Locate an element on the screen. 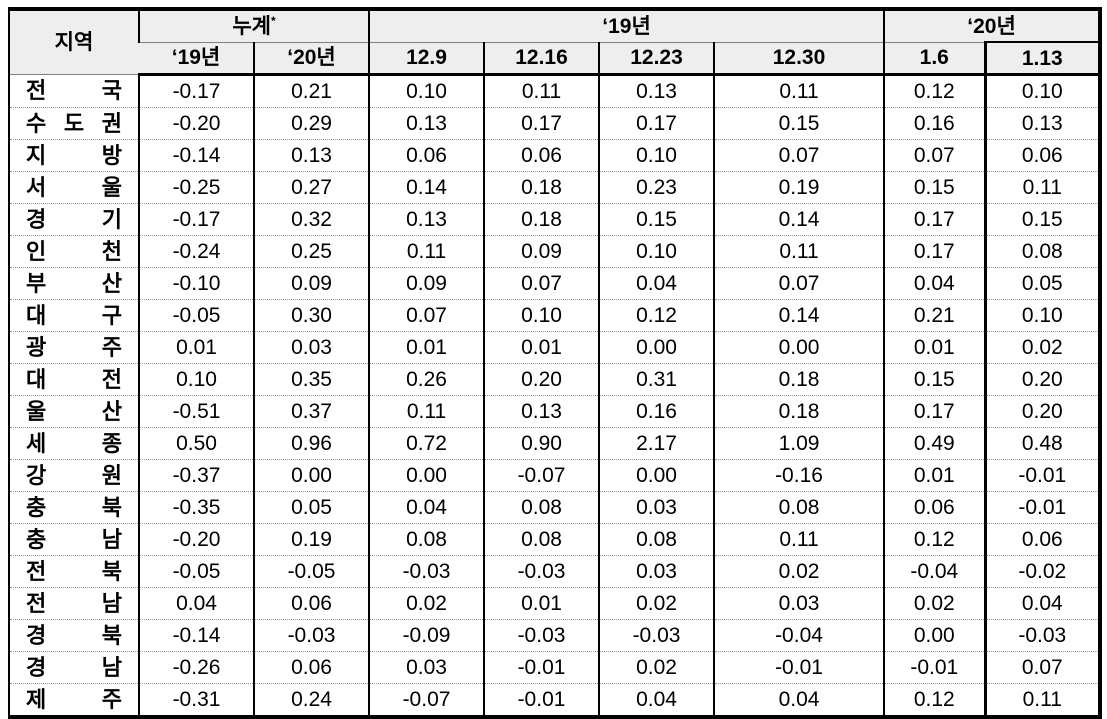  header-group-row: 지역 누계* ‘19년 ‘20년 is located at coordinates (555, 42).